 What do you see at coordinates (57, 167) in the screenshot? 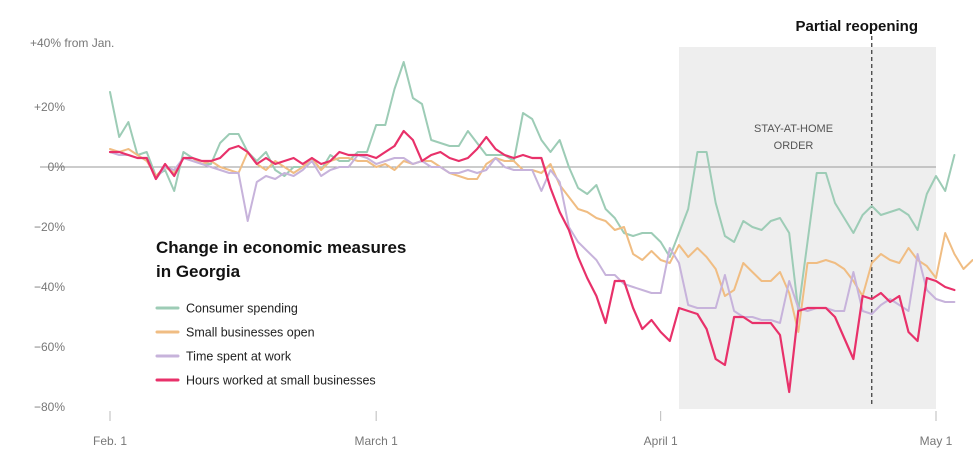
I see `y-tick-label: 0%` at bounding box center [57, 167].